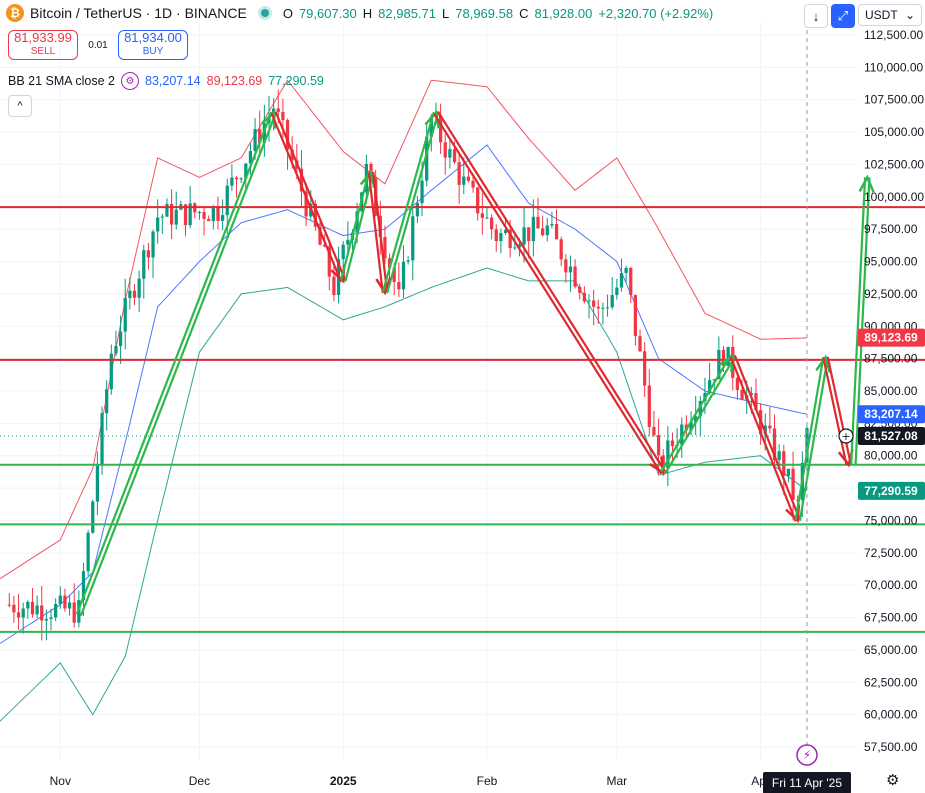 Image resolution: width=925 pixels, height=793 pixels. What do you see at coordinates (410, 781) in the screenshot?
I see `time-axis: Nov Dec 2025 Feb Mar Apr` at bounding box center [410, 781].